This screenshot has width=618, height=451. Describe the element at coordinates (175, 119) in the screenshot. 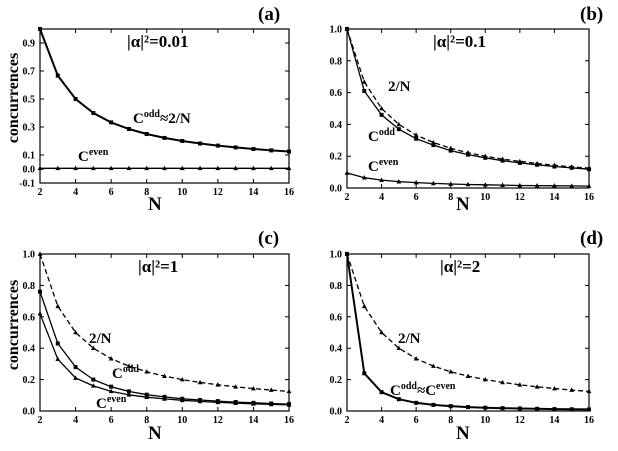

I see `ann-rest: ≈2/N` at that location.